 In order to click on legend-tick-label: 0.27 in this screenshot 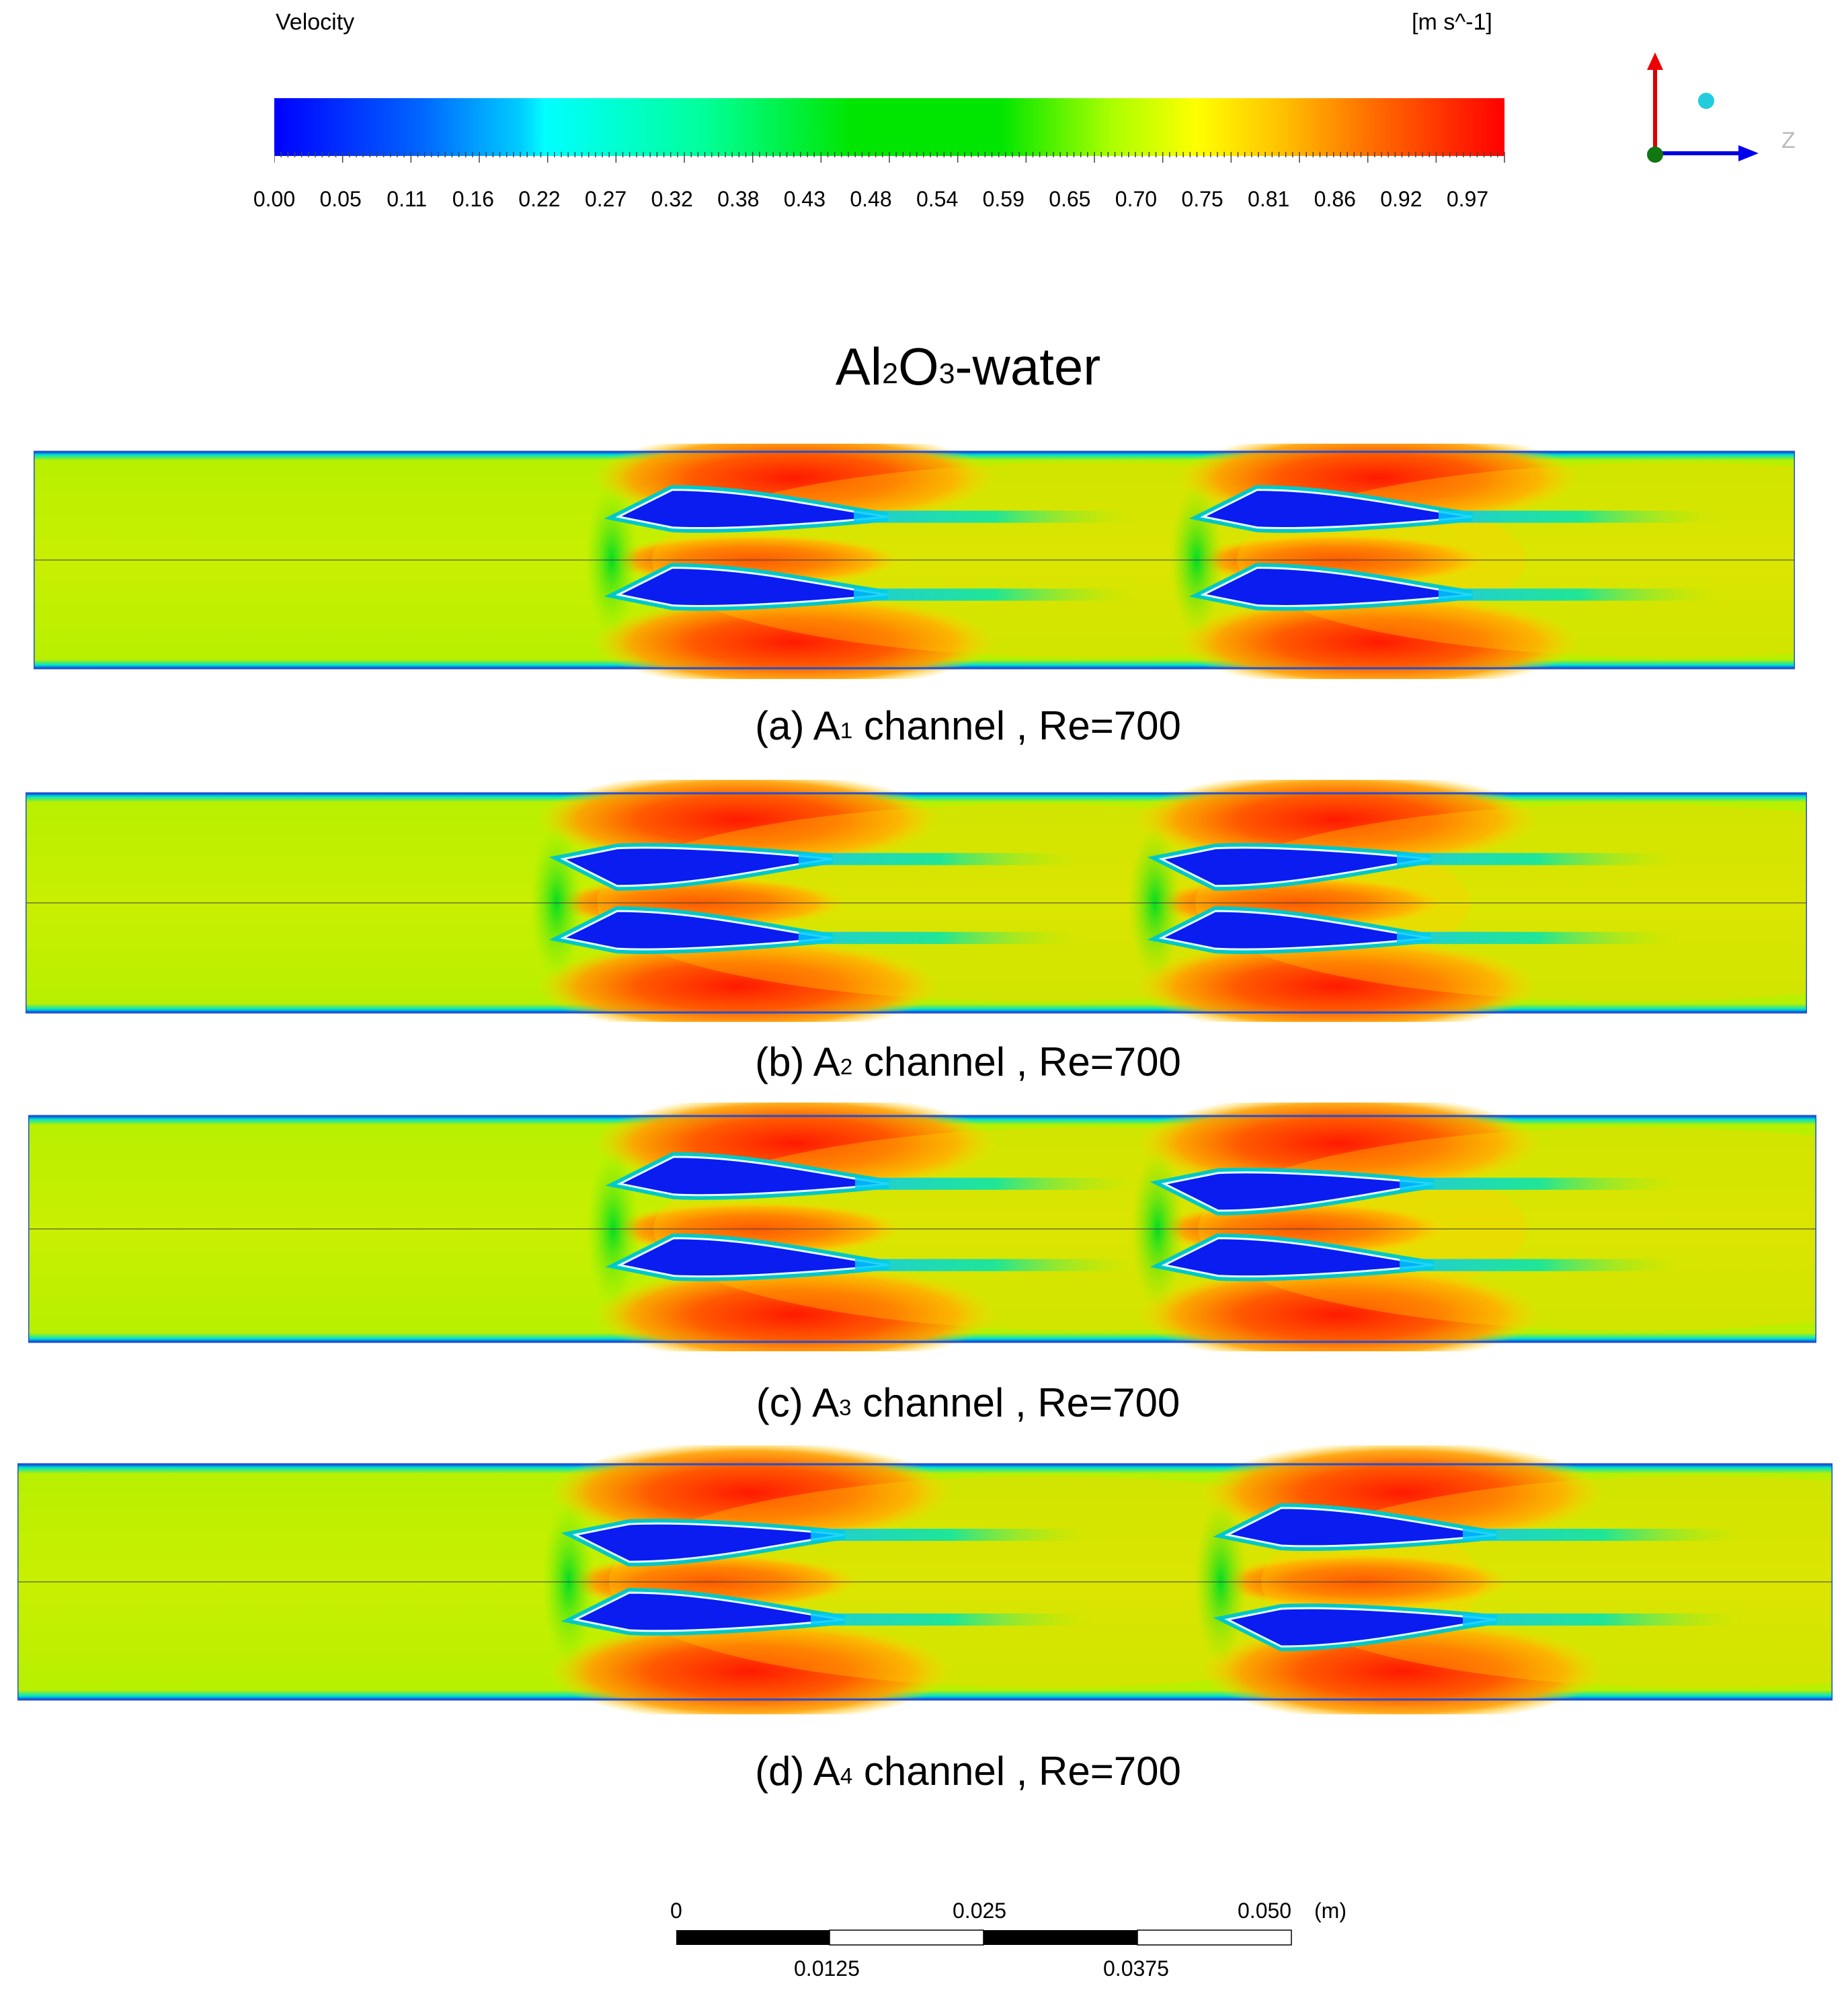, I will do `click(605, 199)`.